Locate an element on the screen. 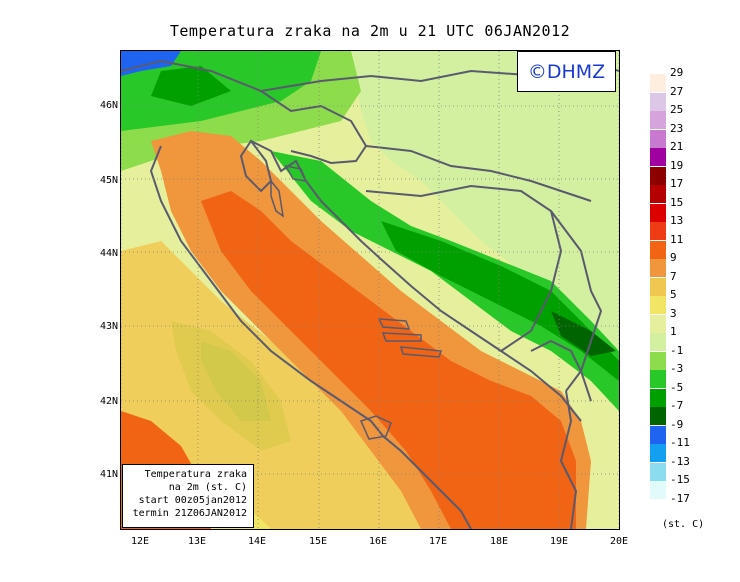 The image size is (740, 582). border-montenegro is located at coordinates (556, 365).